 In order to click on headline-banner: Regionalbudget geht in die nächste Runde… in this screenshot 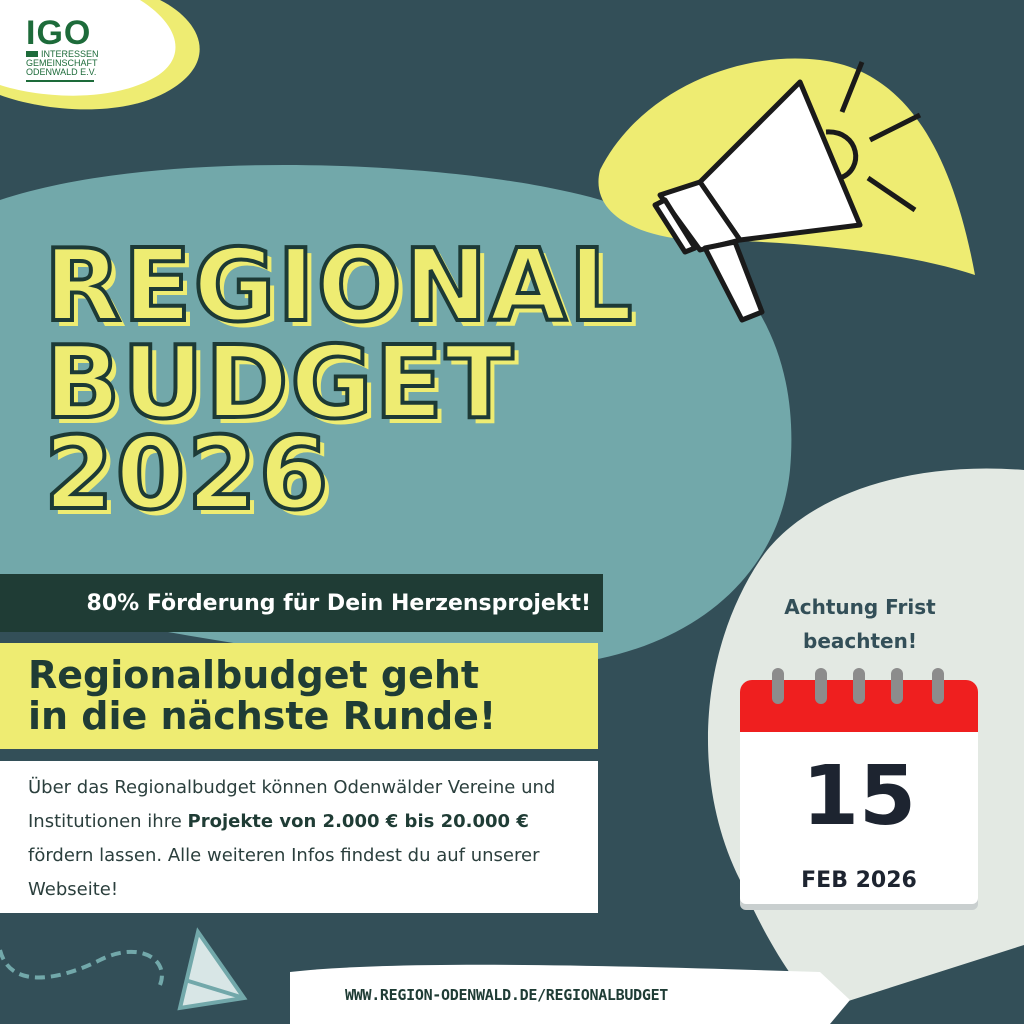, I will do `click(299, 696)`.